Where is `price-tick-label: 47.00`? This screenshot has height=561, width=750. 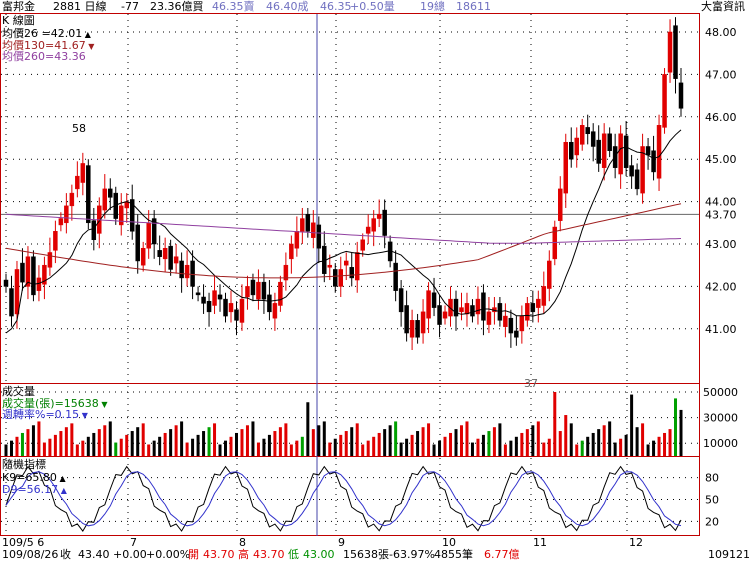
price-tick-label: 47.00 is located at coordinates (721, 74).